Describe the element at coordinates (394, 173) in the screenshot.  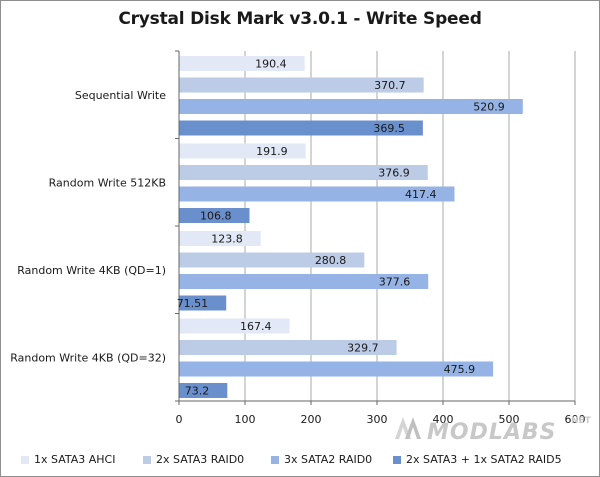
I see `data-label: 376.9` at that location.